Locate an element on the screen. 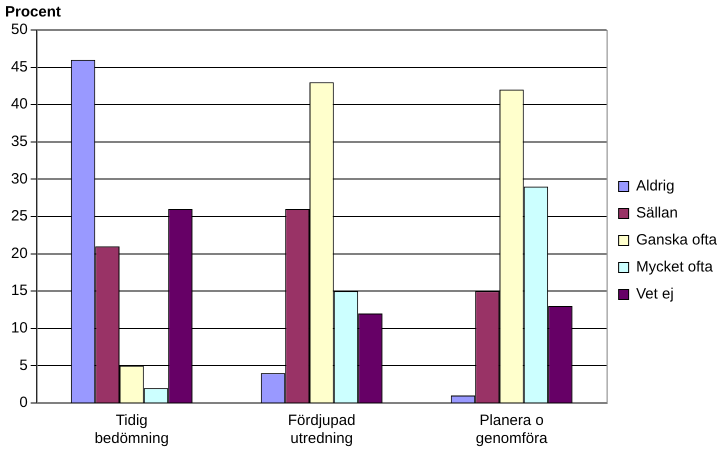  x-tick-label: Planera o genomföra is located at coordinates (512, 430).